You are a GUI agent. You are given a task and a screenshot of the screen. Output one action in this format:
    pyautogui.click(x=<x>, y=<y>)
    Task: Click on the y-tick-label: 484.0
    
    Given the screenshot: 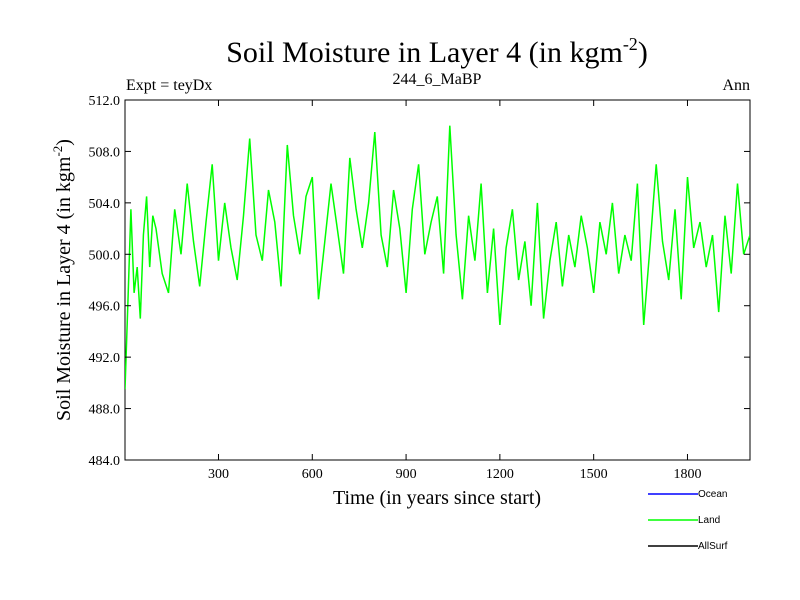 What is the action you would take?
    pyautogui.click(x=105, y=461)
    